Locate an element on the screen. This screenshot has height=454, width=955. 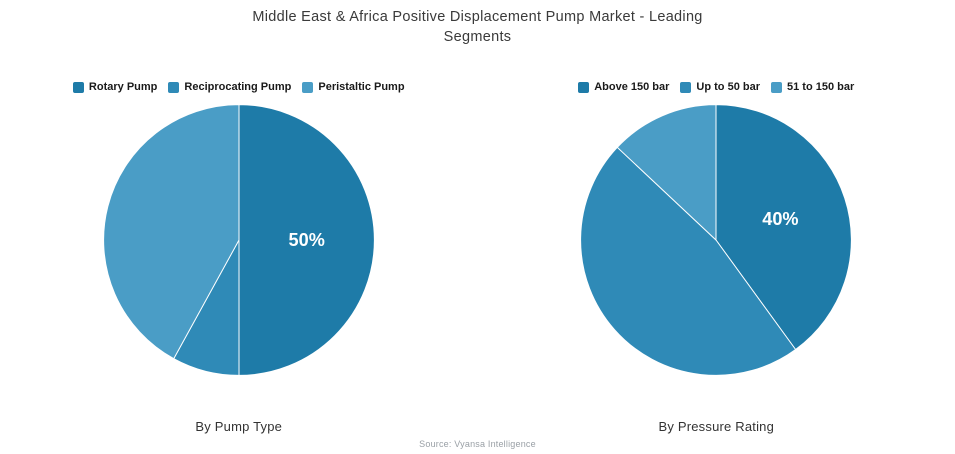
legend-label: Peristaltic Pump is located at coordinates (361, 87).